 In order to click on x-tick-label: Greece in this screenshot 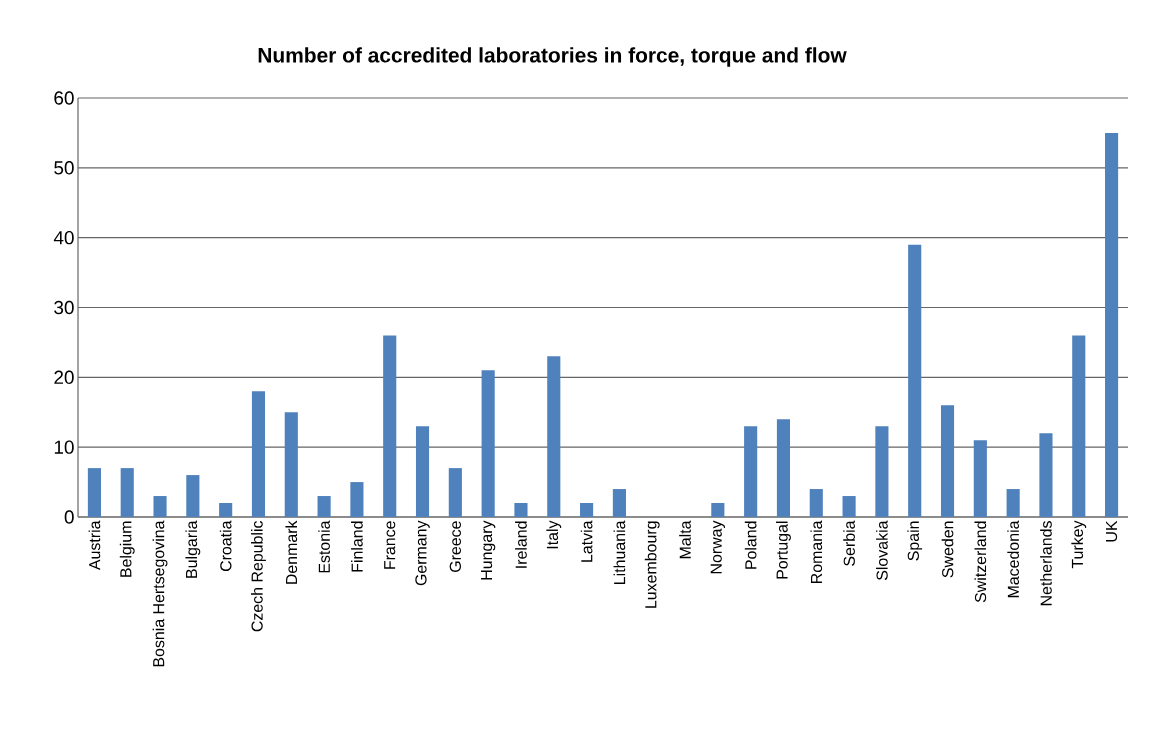, I will do `click(455, 546)`.